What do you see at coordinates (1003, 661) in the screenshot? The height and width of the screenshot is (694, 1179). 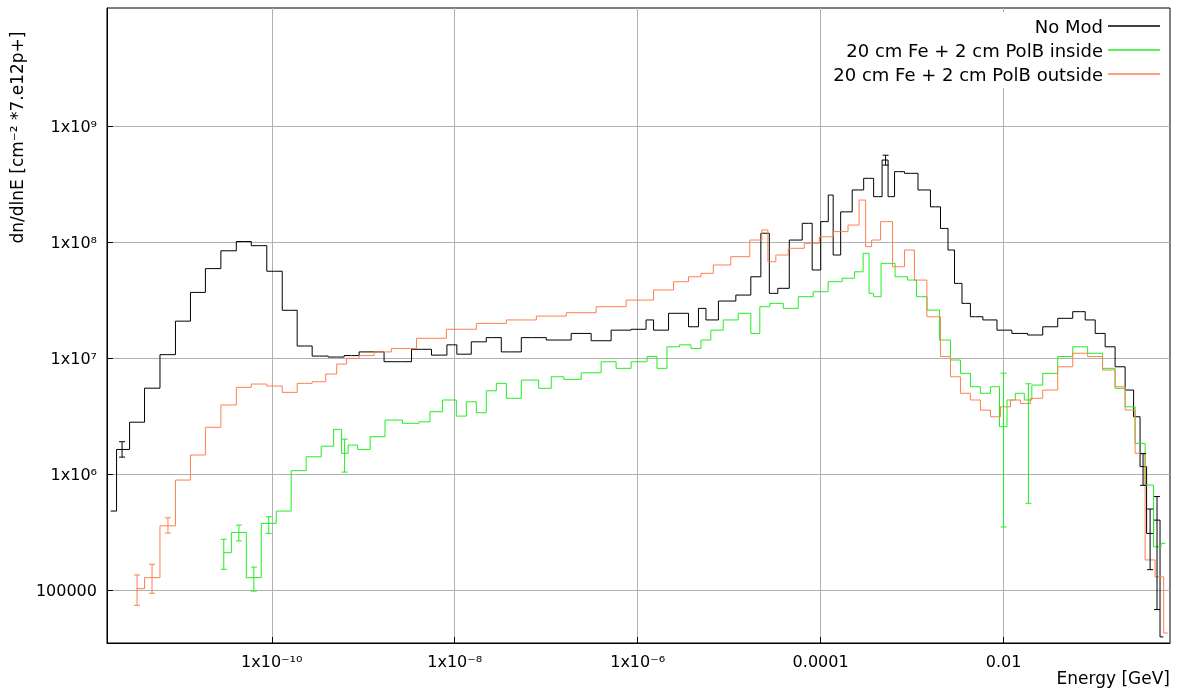 I see `x-tick-label: 0.01` at bounding box center [1003, 661].